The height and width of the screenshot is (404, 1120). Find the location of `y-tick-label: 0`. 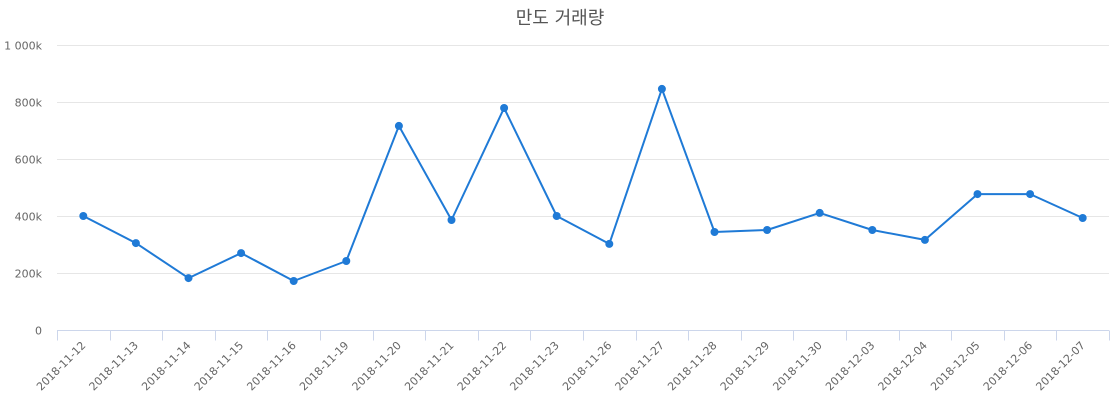

y-tick-label: 0 is located at coordinates (38, 331).